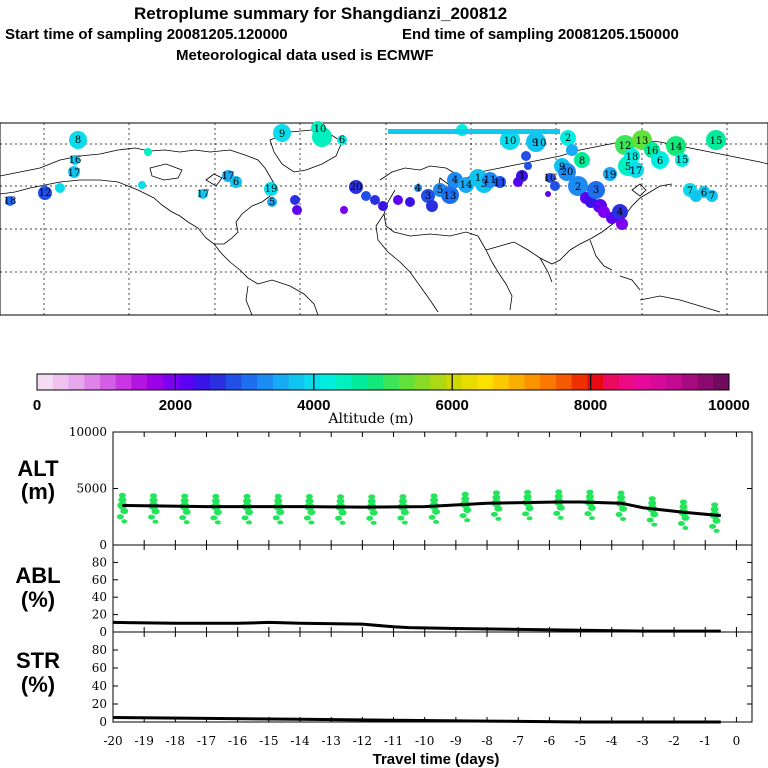 This screenshot has width=768, height=768. What do you see at coordinates (75, 160) in the screenshot?
I see `map-marker-label: 16` at bounding box center [75, 160].